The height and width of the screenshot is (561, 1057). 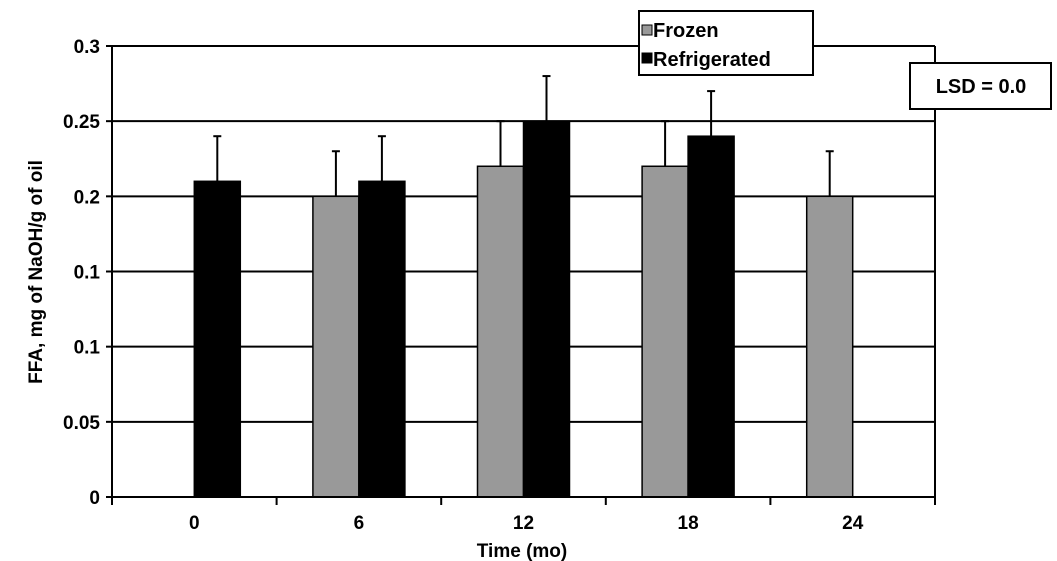 I want to click on y-tick-label: 0.2, so click(x=87, y=197).